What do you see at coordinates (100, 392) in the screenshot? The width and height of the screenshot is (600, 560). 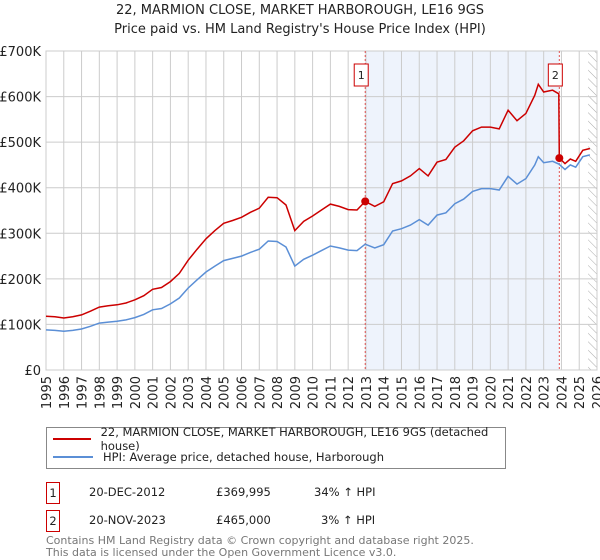 I see `x-tick-label: 1998` at bounding box center [100, 392].